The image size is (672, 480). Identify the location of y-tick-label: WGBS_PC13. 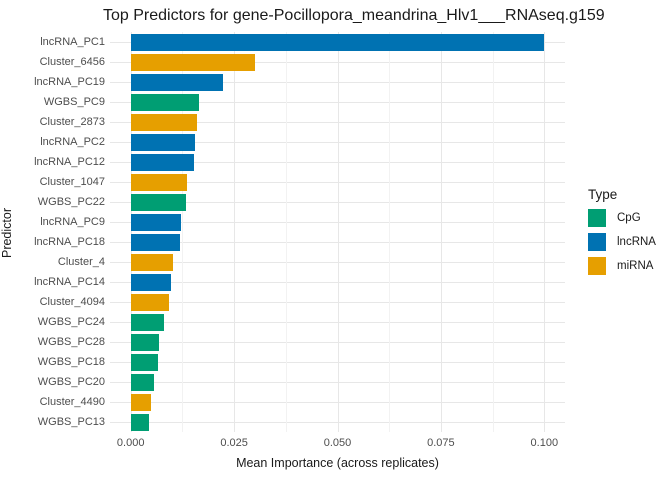
(71, 422).